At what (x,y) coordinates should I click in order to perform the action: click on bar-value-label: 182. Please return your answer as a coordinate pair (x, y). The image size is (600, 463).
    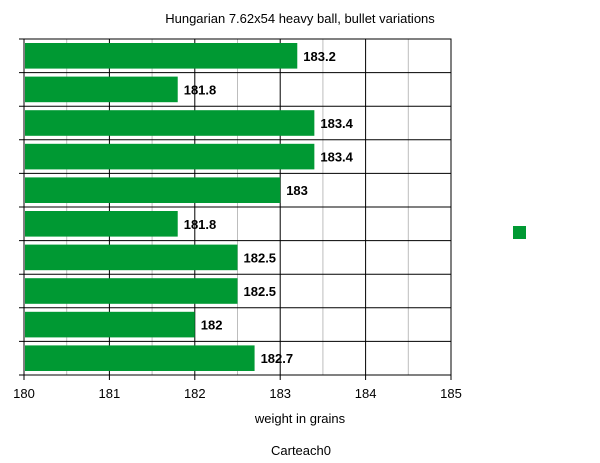
    Looking at the image, I should click on (212, 325).